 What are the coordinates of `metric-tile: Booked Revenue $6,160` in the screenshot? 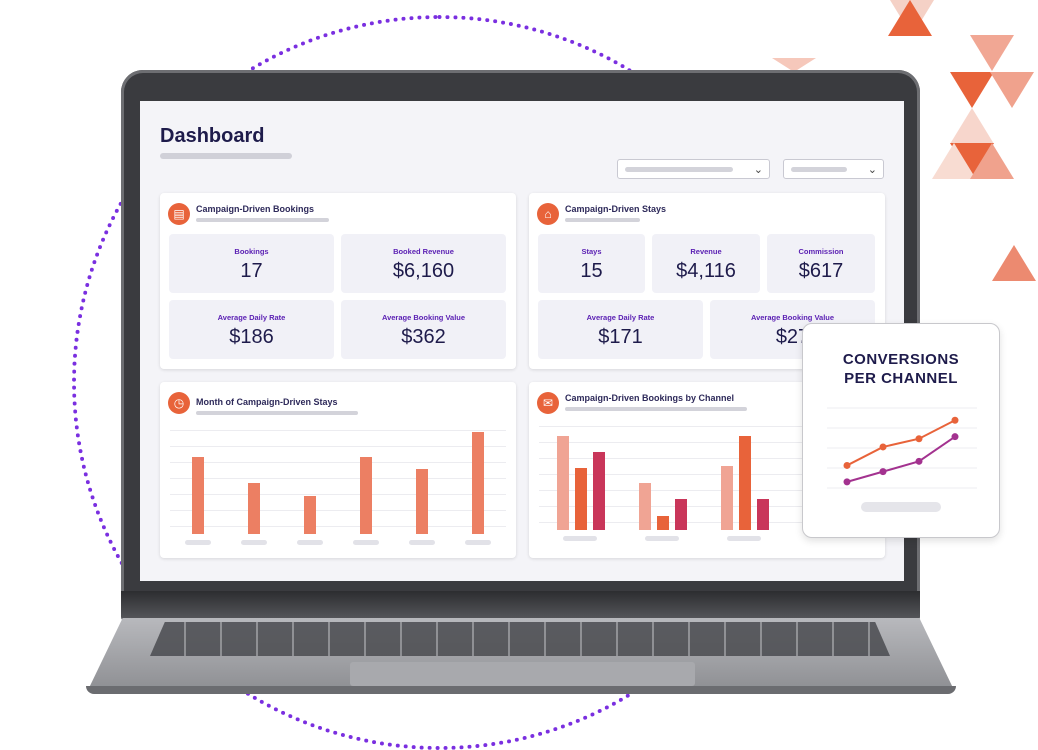 It's located at (423, 263).